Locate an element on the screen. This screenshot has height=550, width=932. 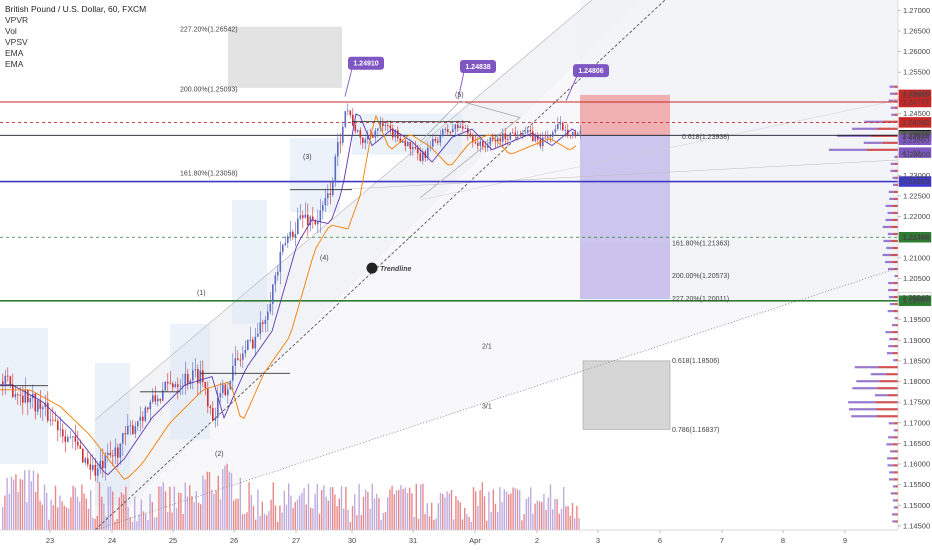
x-tick-label: 6 is located at coordinates (660, 540).